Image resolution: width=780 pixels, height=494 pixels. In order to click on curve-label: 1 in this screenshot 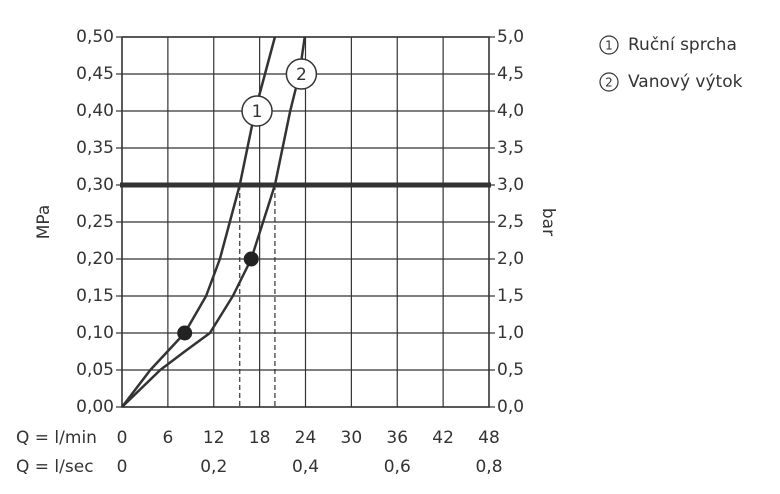, I will do `click(257, 112)`.